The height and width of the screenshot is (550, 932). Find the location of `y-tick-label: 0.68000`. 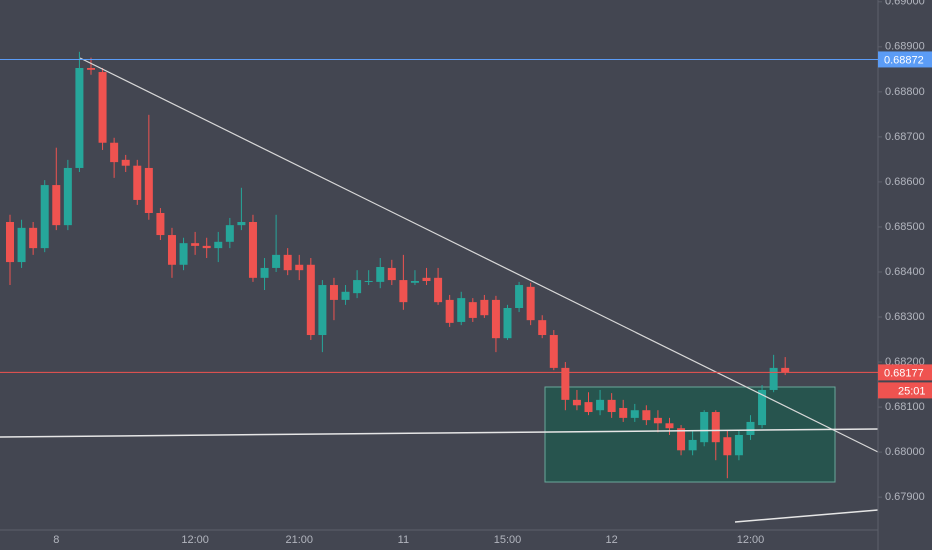

y-tick-label: 0.68000 is located at coordinates (905, 452).